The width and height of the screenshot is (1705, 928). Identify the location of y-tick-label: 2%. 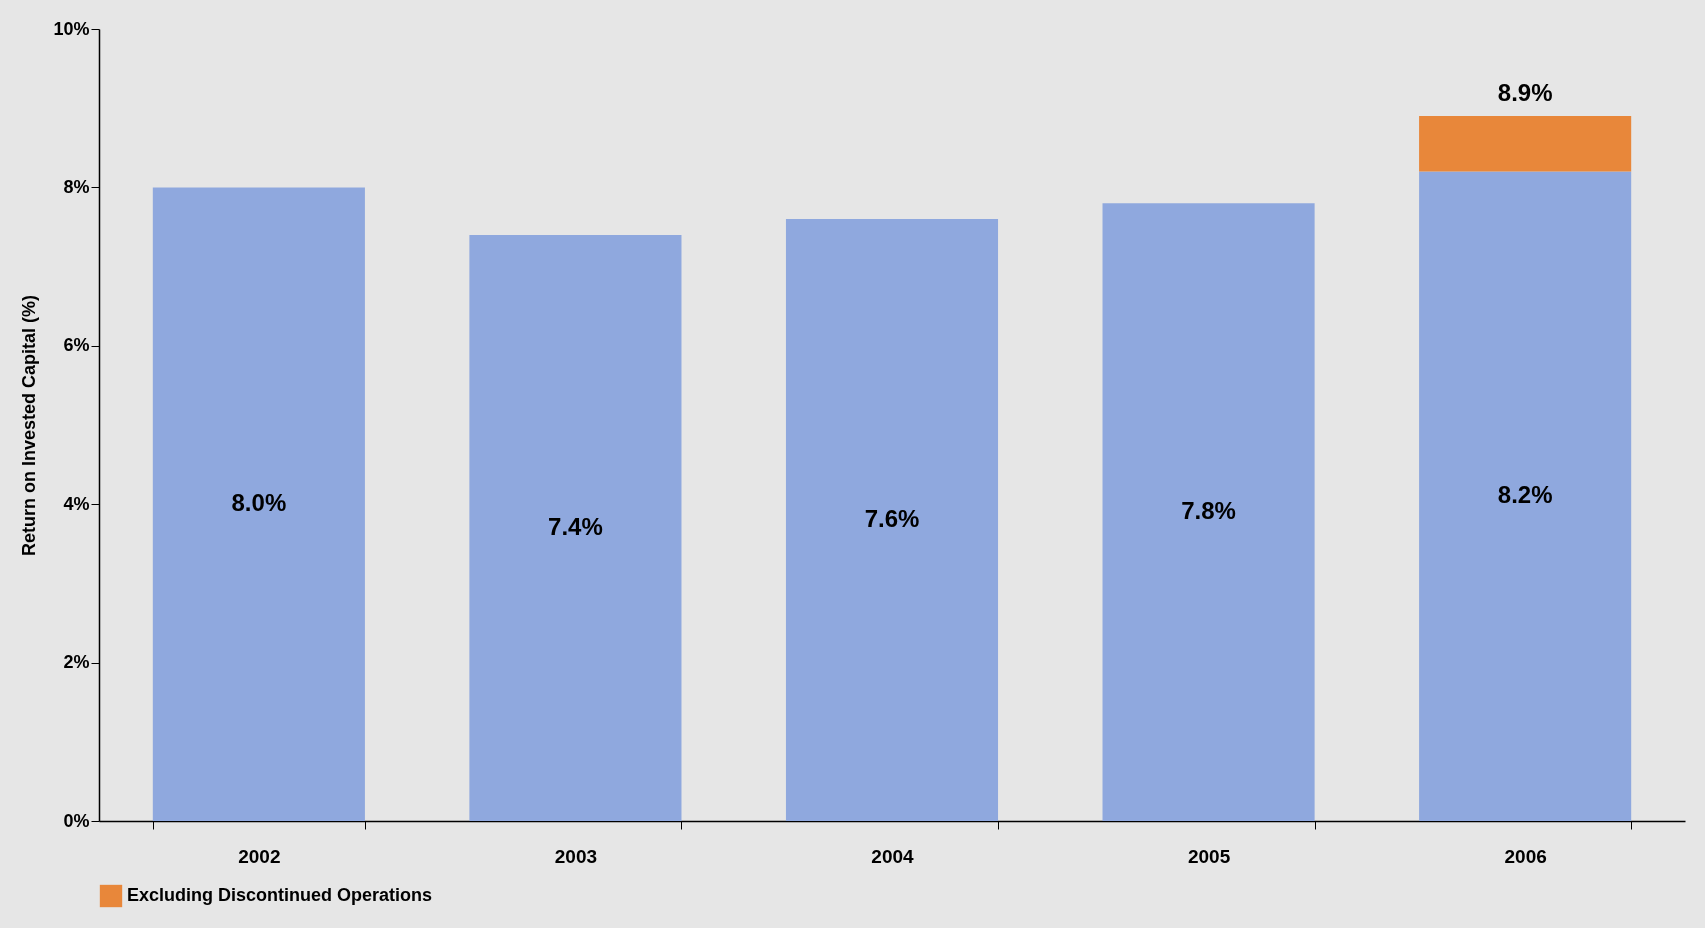
(76, 662).